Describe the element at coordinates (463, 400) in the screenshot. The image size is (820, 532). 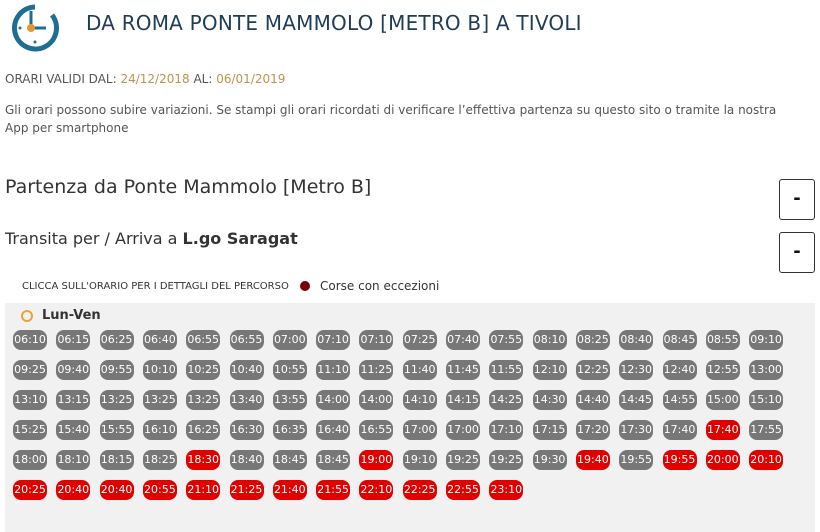
I see `departure-time: 14:15` at that location.